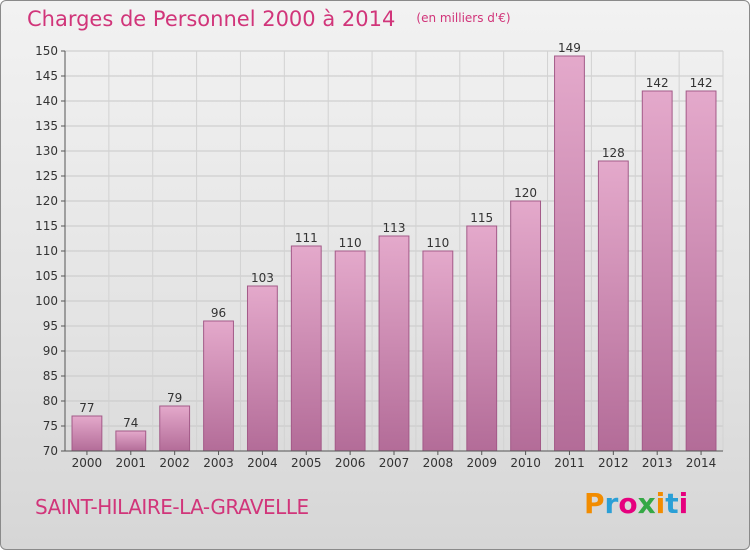 The height and width of the screenshot is (550, 750). Describe the element at coordinates (172, 507) in the screenshot. I see `commune-name: SAINT-HILAIRE-LA-GRAVELLE` at that location.